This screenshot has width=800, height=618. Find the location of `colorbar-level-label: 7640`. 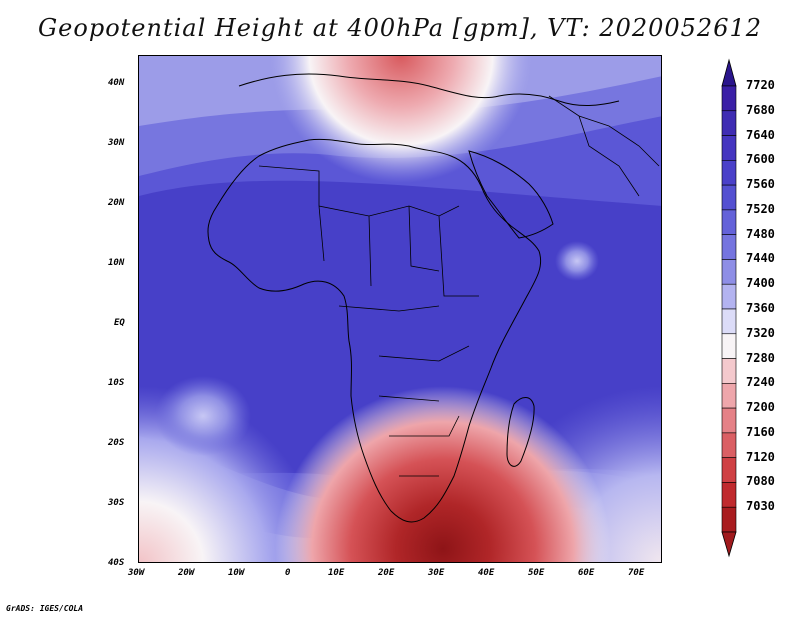

colorbar-level-label: 7640 is located at coordinates (760, 134).